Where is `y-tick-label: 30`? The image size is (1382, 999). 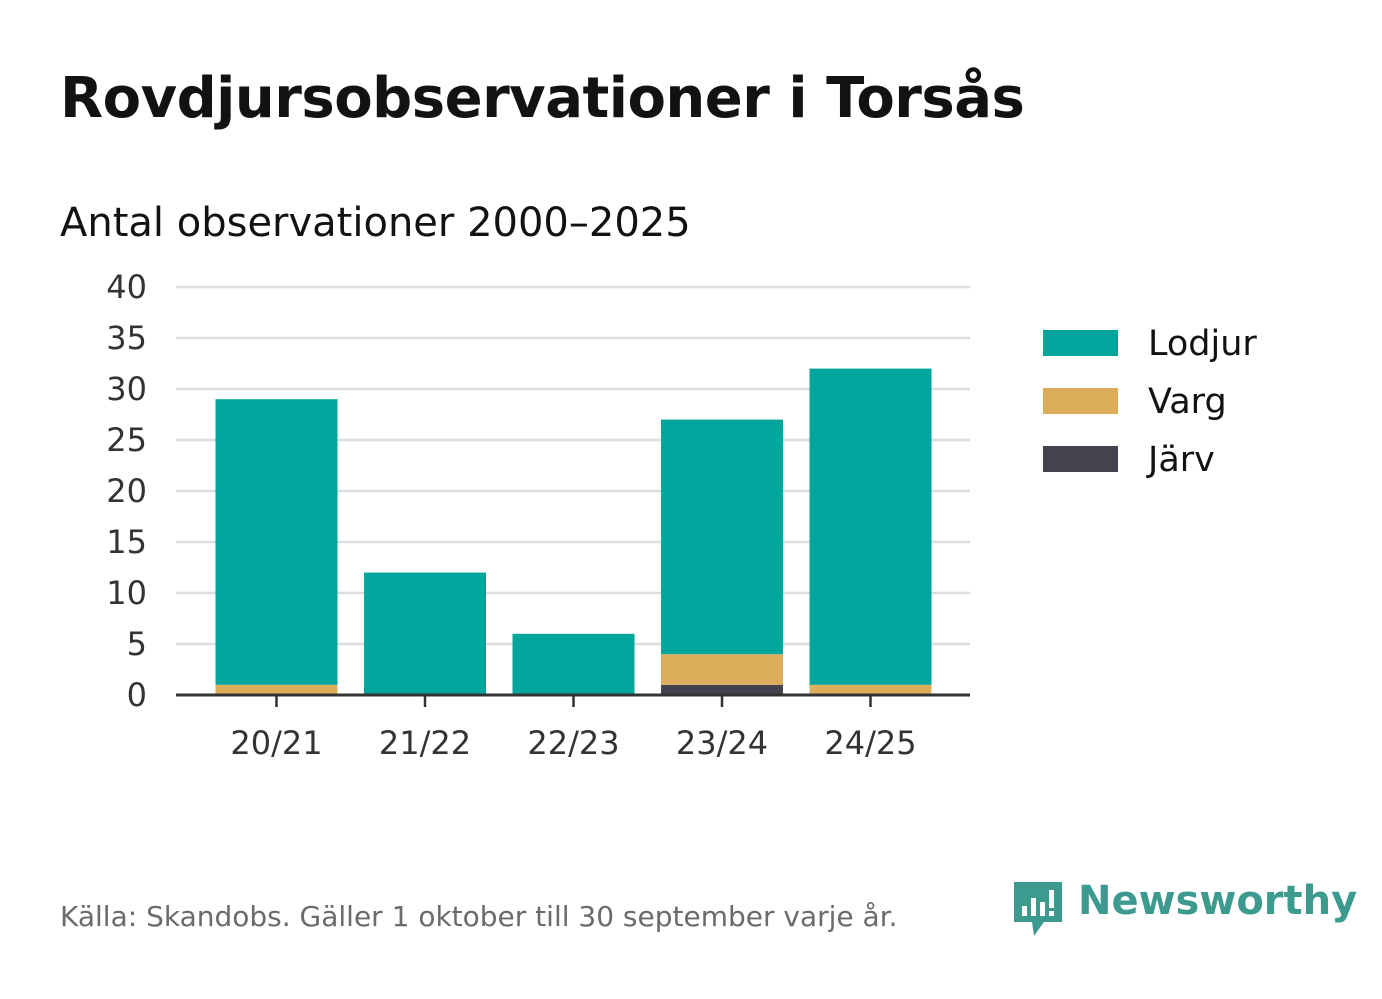
y-tick-label: 30 is located at coordinates (126, 389).